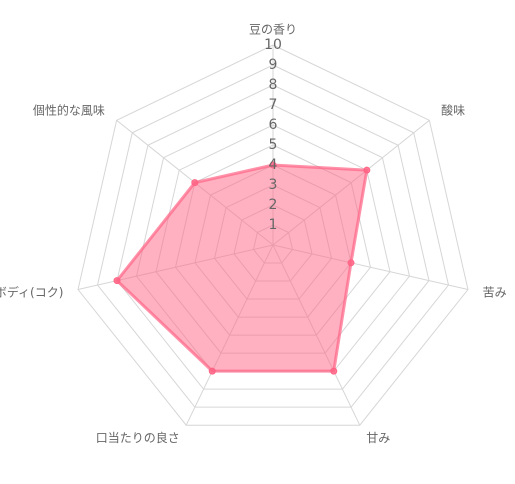 Image resolution: width=515 pixels, height=484 pixels. What do you see at coordinates (31, 291) in the screenshot?
I see `axis-label: ボディ(コク)` at bounding box center [31, 291].